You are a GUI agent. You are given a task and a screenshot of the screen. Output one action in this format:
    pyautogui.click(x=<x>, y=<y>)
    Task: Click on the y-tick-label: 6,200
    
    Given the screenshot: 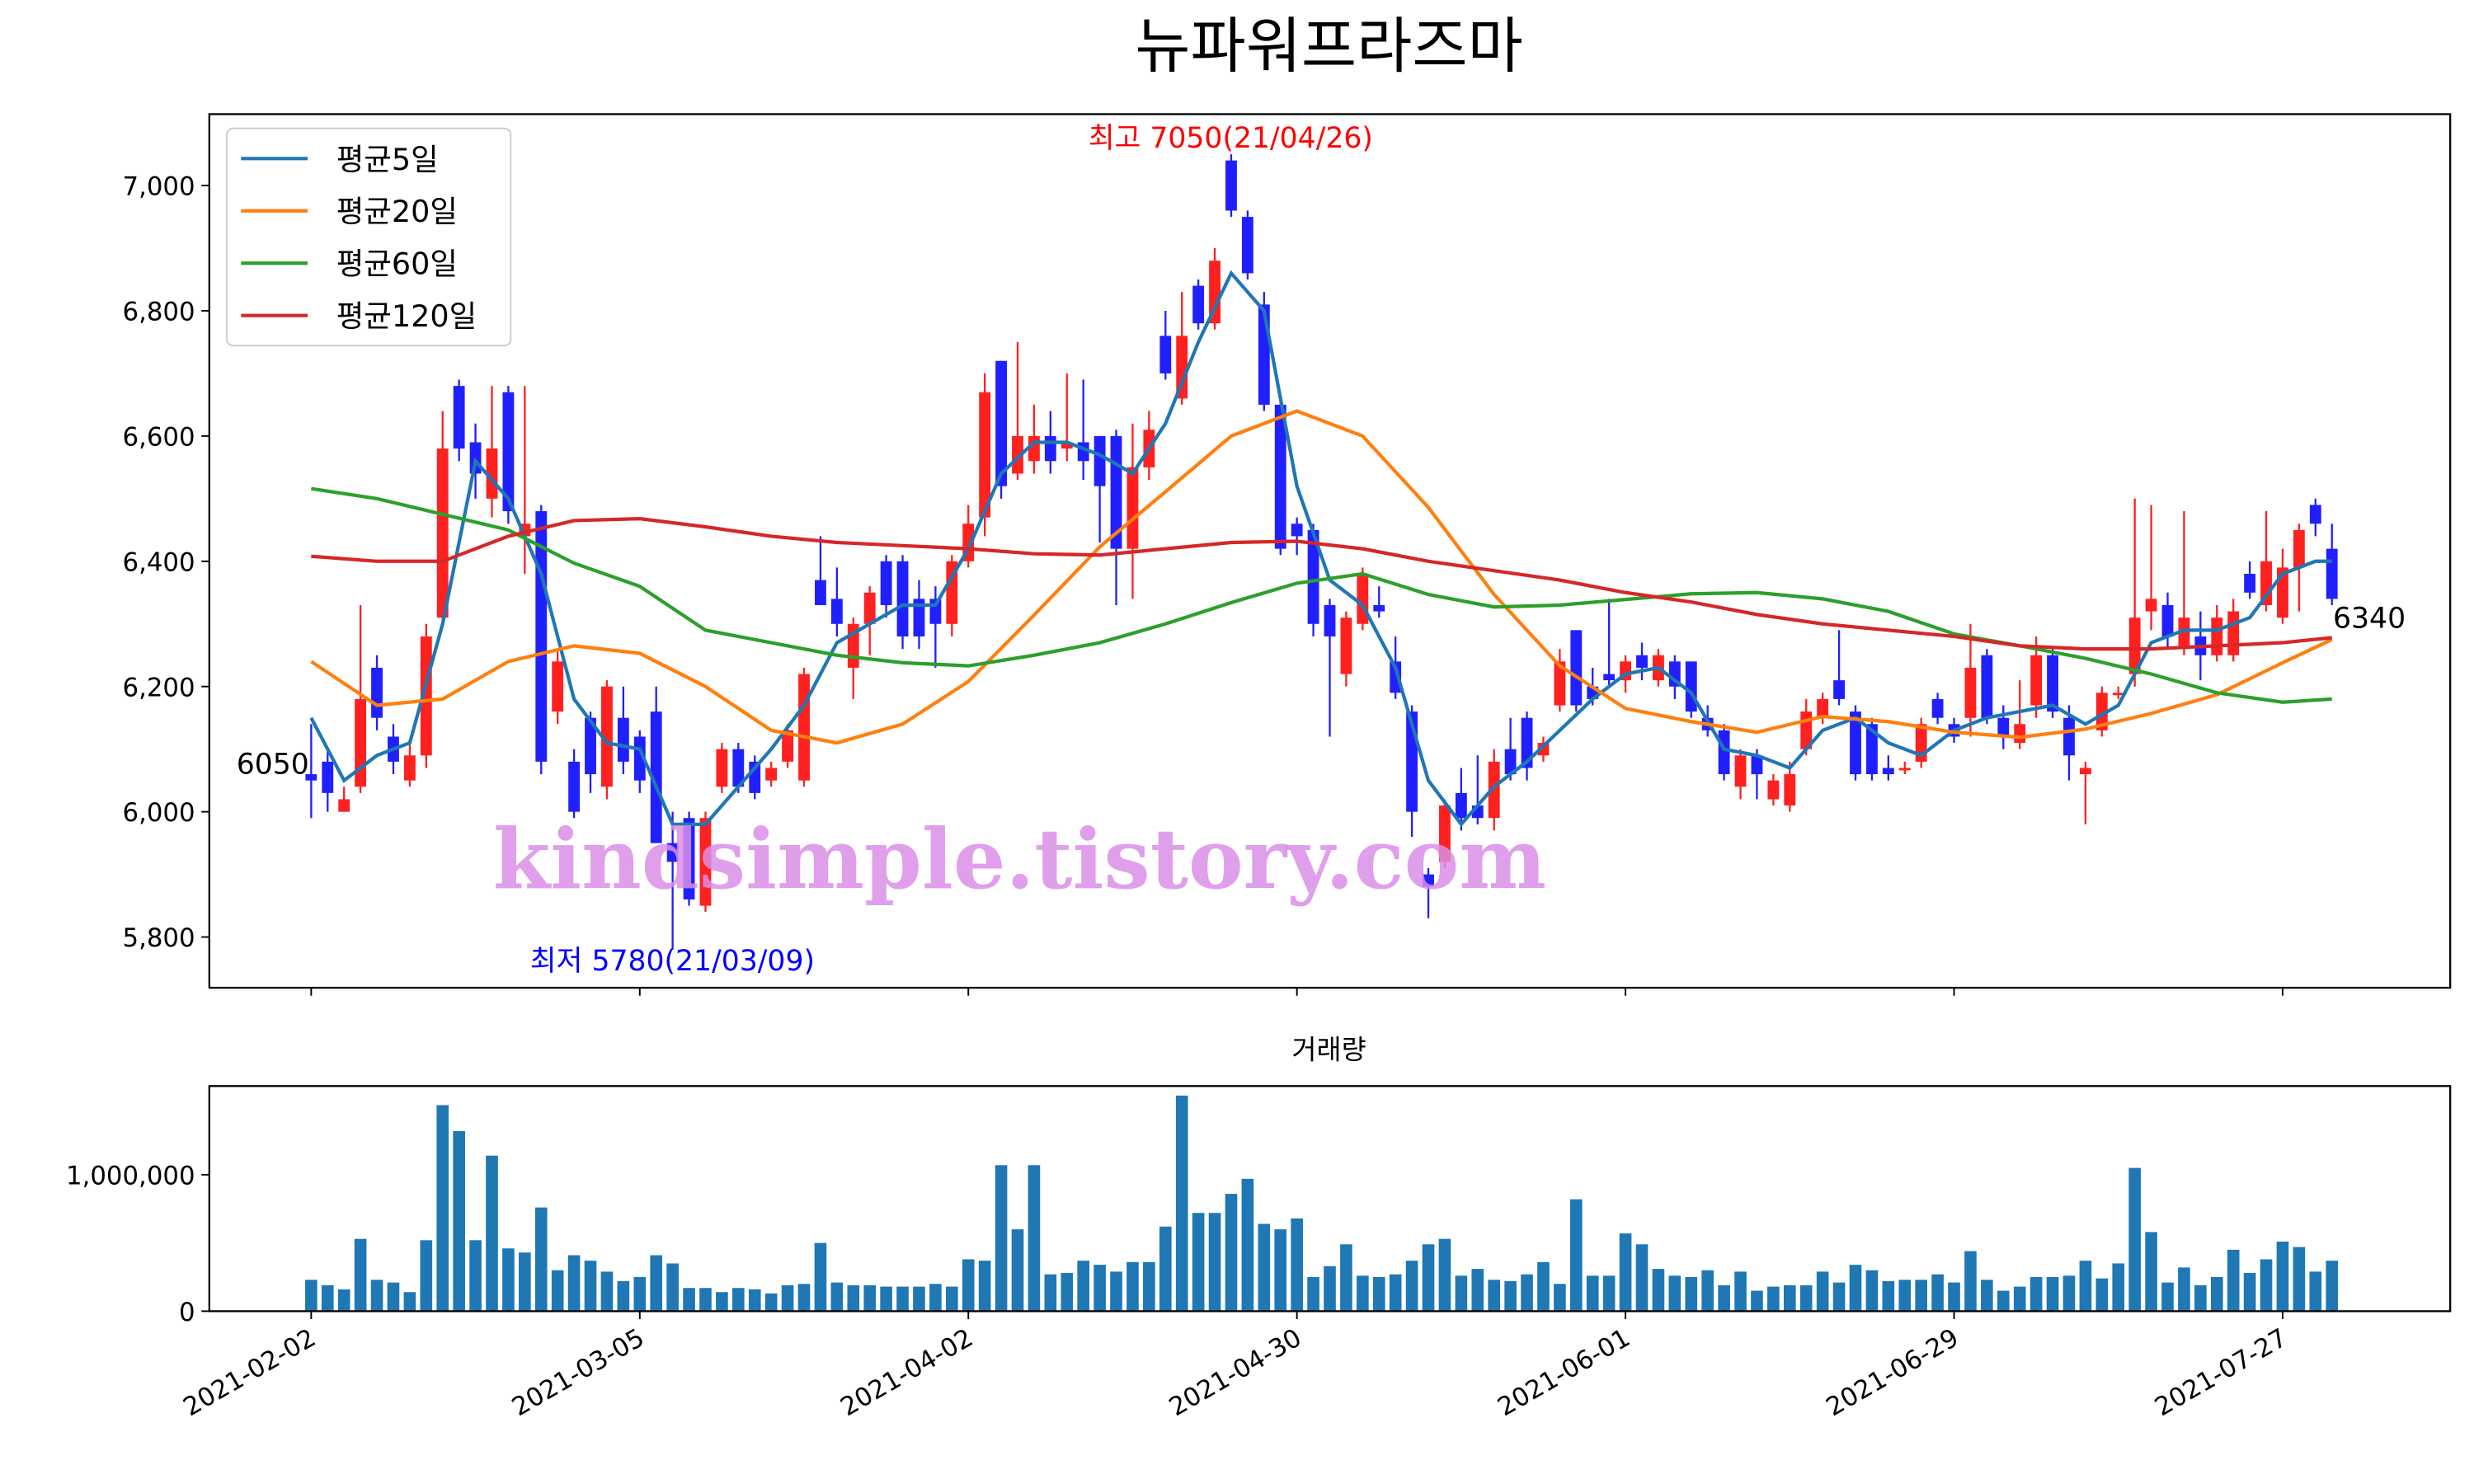 What is the action you would take?
    pyautogui.click(x=159, y=687)
    